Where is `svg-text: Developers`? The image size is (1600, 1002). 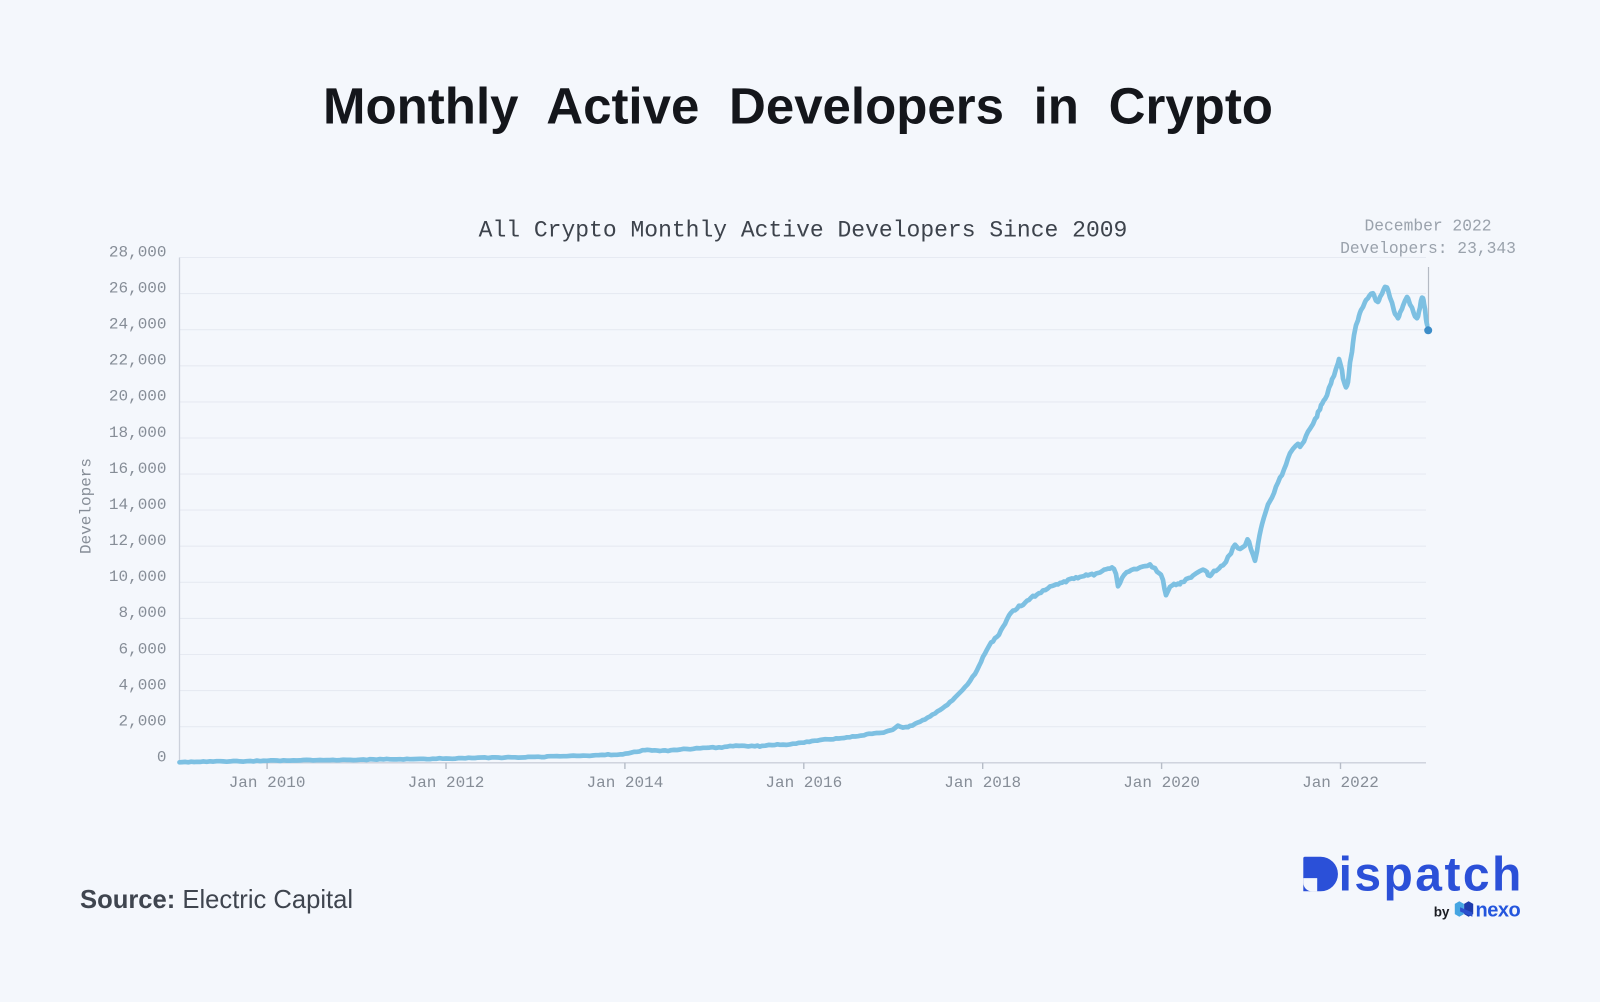
svg-text: Developers is located at coordinates (87, 506).